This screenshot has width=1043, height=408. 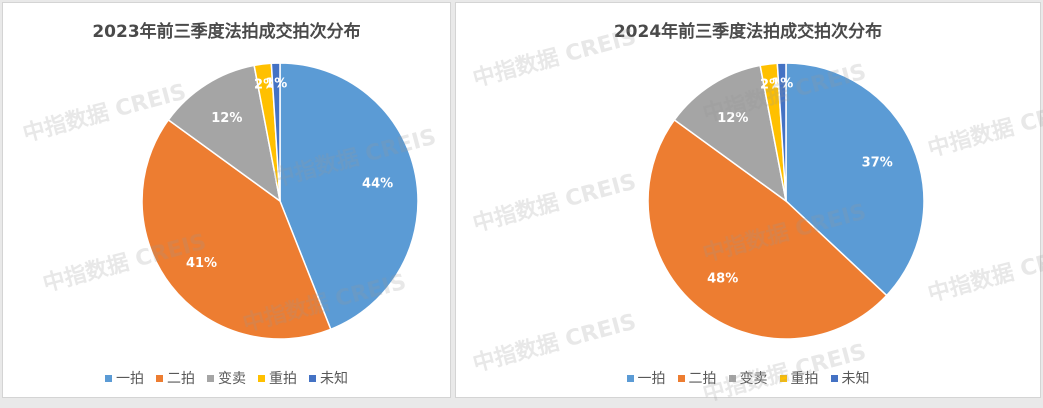 I want to click on chart-title: 2023年前三季度法拍成交拍次分布, so click(x=226, y=32).